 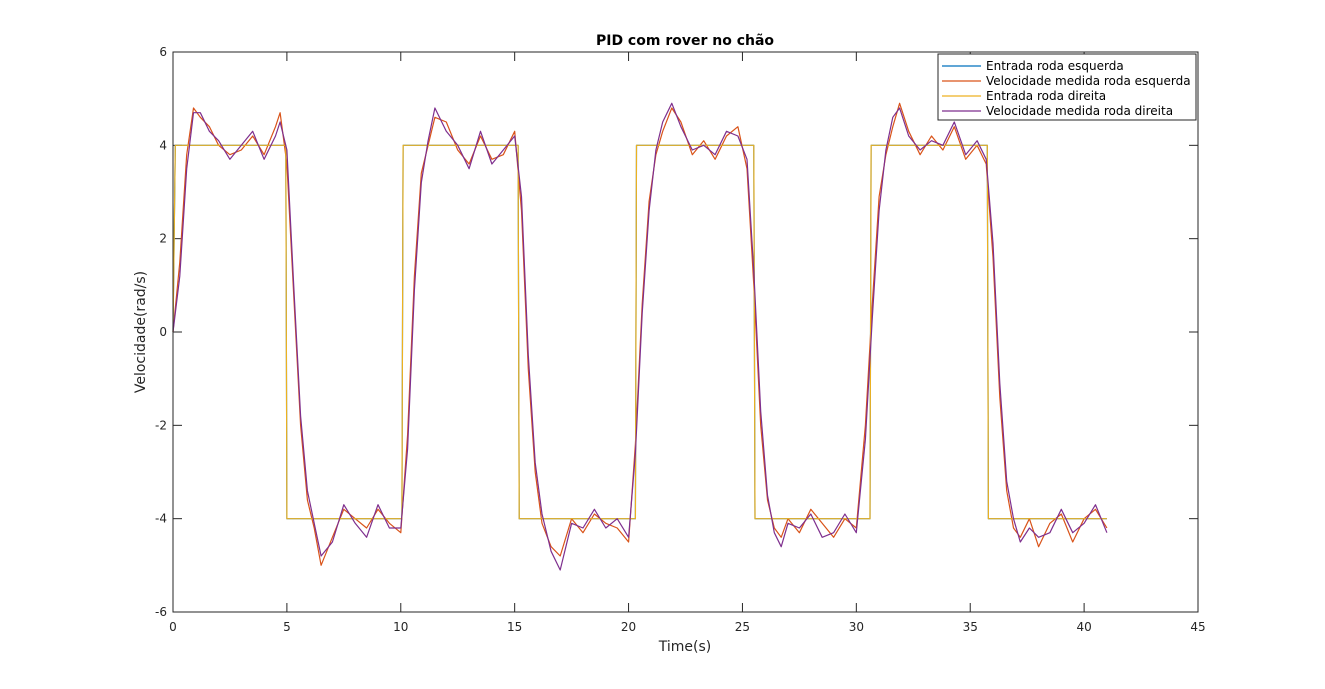 What do you see at coordinates (163, 239) in the screenshot?
I see `y-tick-label: 2` at bounding box center [163, 239].